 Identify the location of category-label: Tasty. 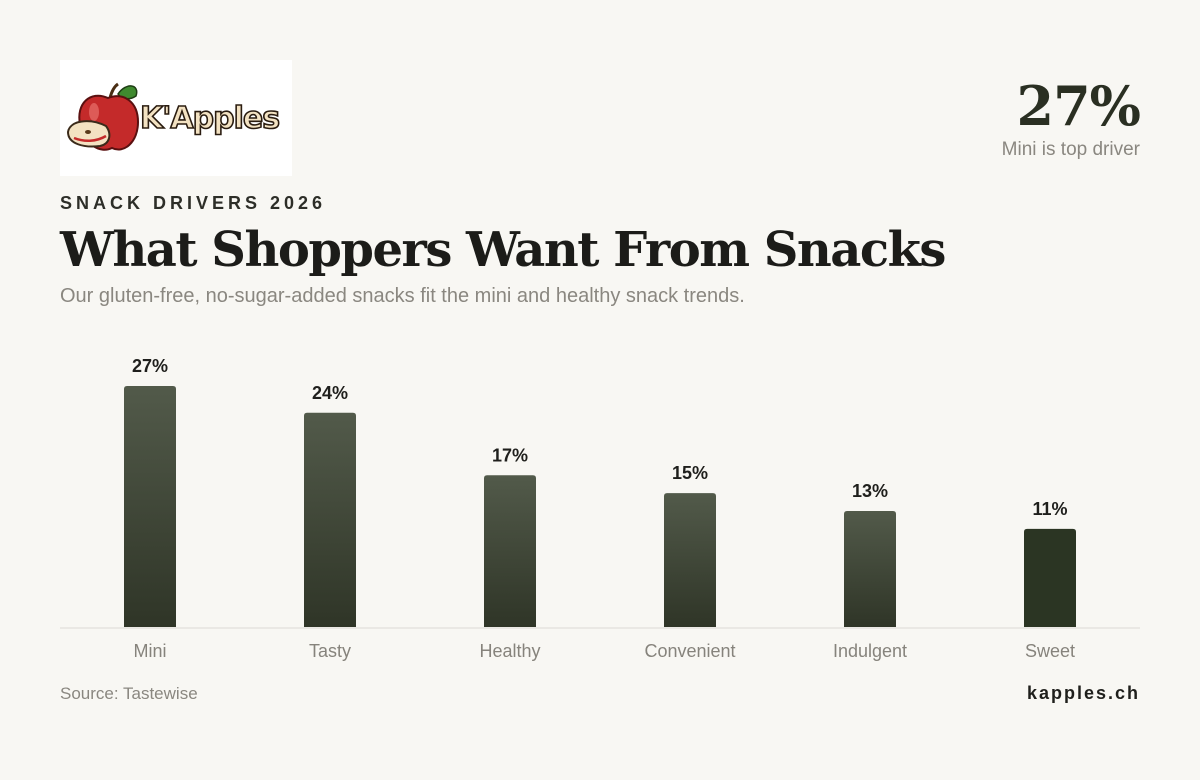
(330, 651).